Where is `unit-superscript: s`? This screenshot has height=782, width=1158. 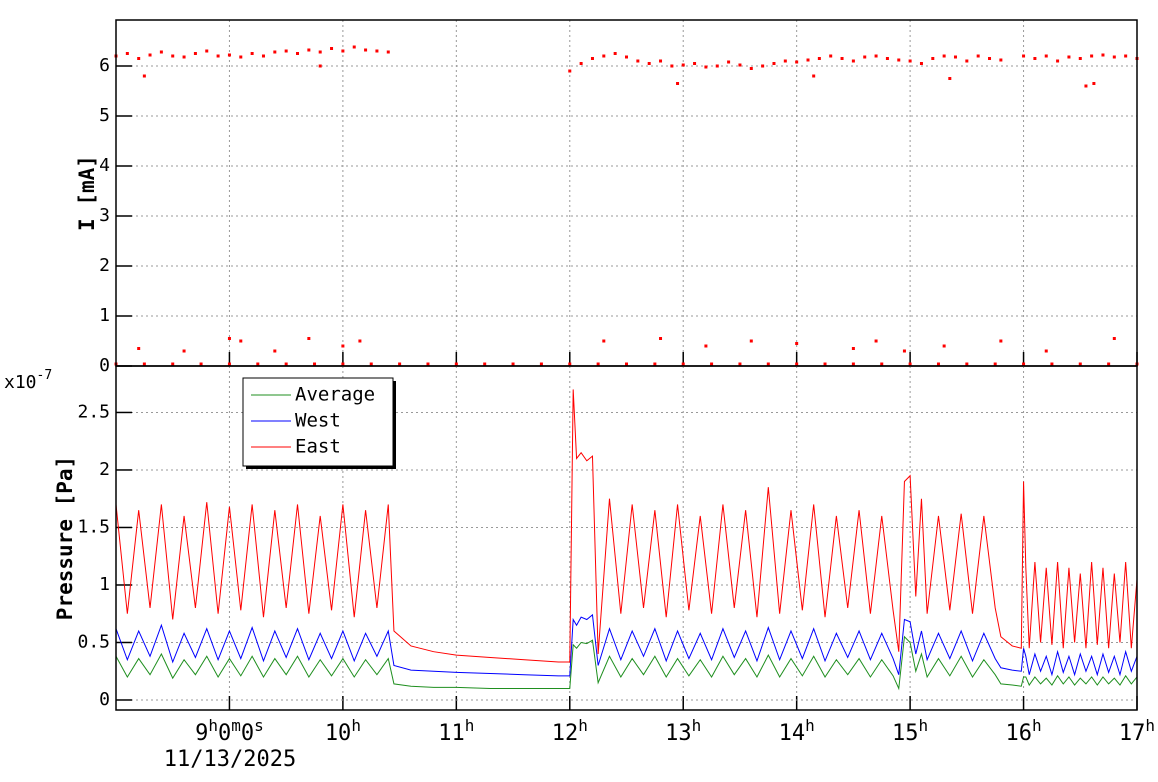
unit-superscript: s is located at coordinates (259, 725).